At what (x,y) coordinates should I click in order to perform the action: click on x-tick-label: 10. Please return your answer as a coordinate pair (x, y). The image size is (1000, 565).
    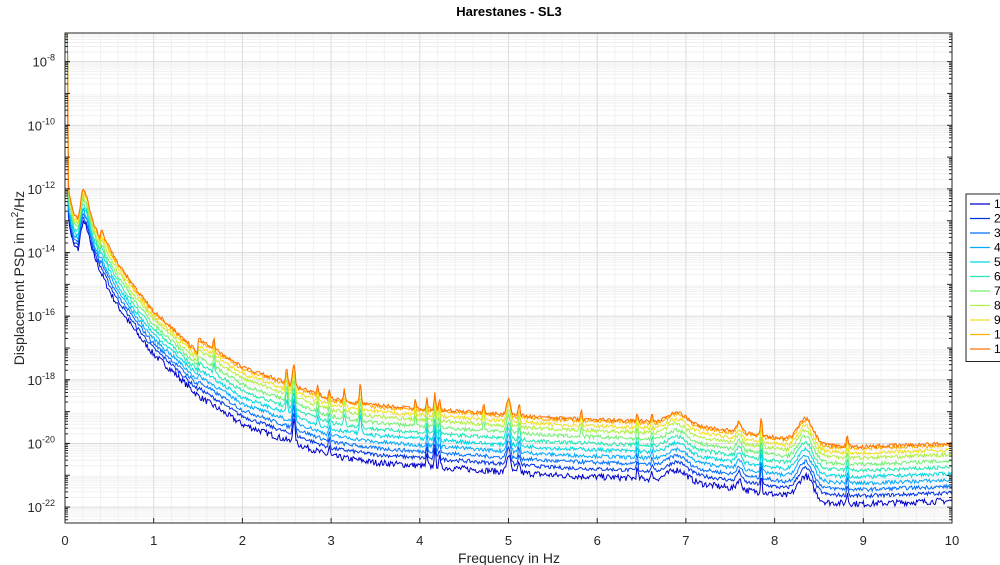
    Looking at the image, I should click on (952, 540).